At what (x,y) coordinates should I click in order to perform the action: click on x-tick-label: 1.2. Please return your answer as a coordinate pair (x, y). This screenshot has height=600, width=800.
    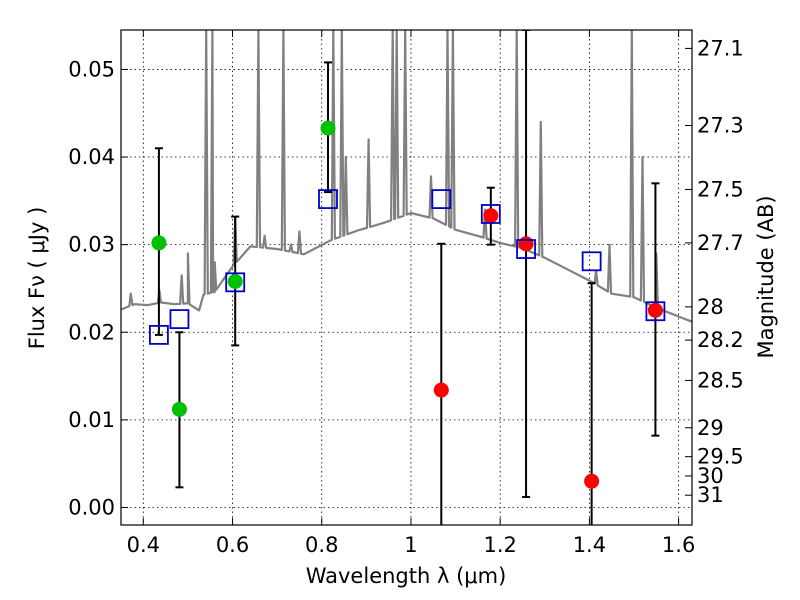
    Looking at the image, I should click on (499, 545).